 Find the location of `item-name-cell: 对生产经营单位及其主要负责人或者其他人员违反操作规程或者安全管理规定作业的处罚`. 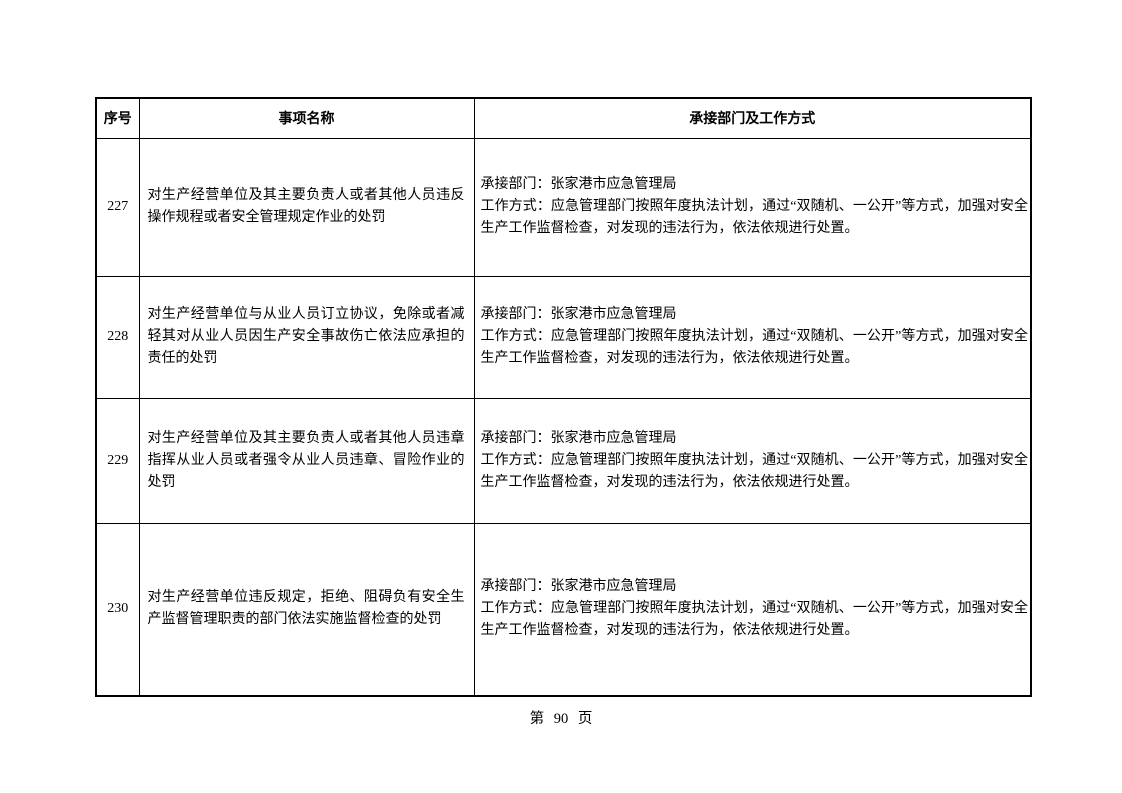

item-name-cell: 对生产经营单位及其主要负责人或者其他人员违反操作规程或者安全管理规定作业的处罚 is located at coordinates (306, 207).